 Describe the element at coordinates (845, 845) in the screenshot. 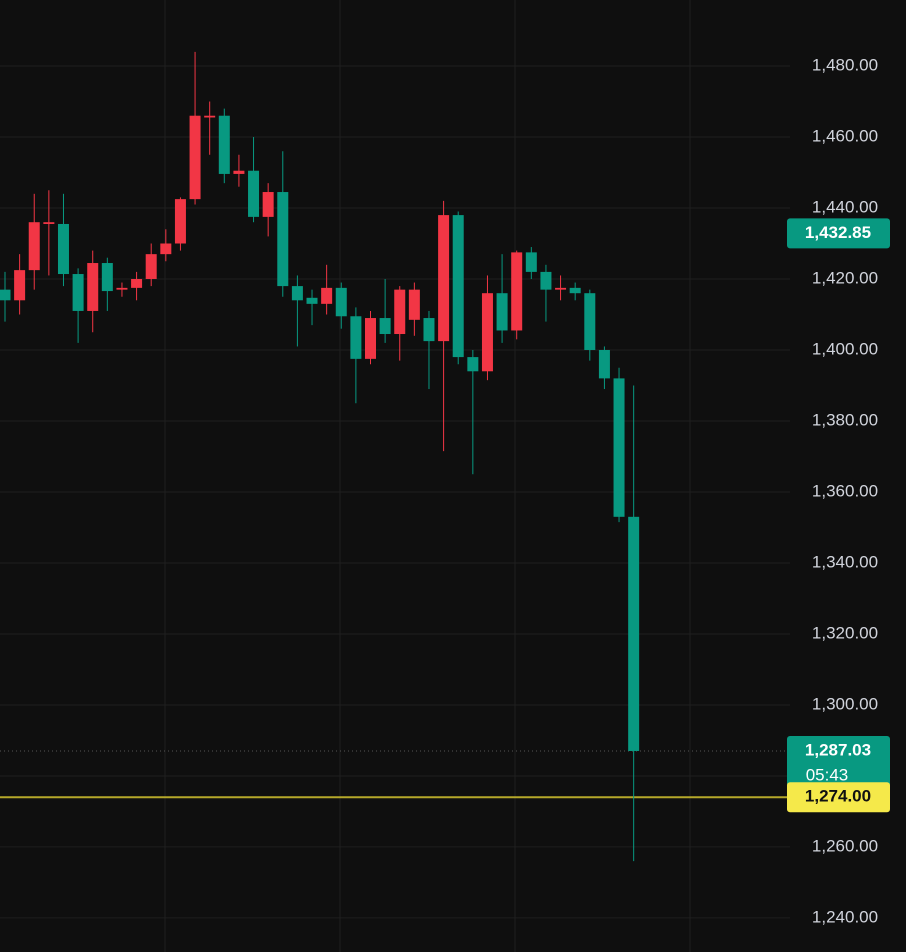

I see `y-tick-label: 1,260.00` at that location.